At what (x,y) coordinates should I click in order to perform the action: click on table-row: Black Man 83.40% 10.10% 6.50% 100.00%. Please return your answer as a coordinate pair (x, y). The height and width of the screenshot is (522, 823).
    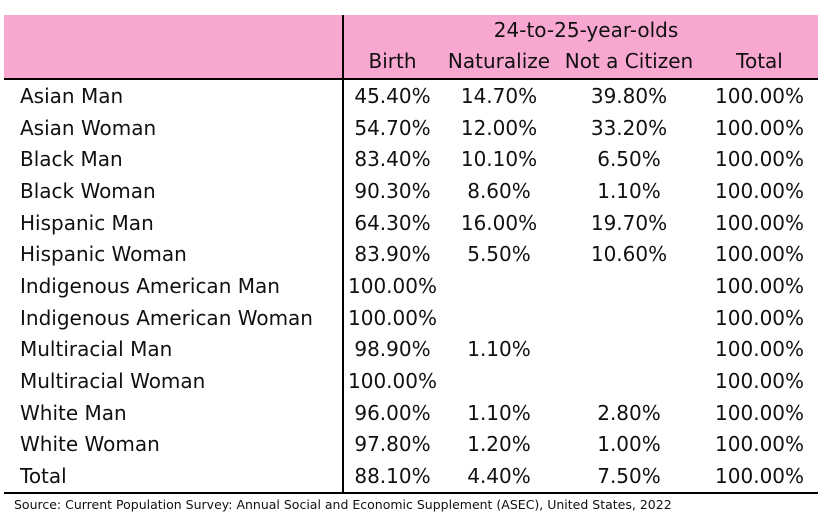
    Looking at the image, I should click on (411, 159).